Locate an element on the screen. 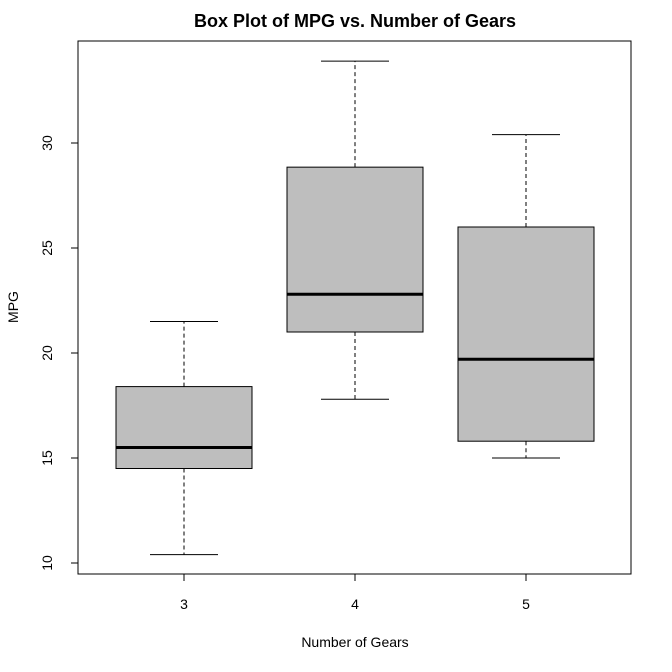 The height and width of the screenshot is (672, 672). y-tick-label: 30 is located at coordinates (47, 143).